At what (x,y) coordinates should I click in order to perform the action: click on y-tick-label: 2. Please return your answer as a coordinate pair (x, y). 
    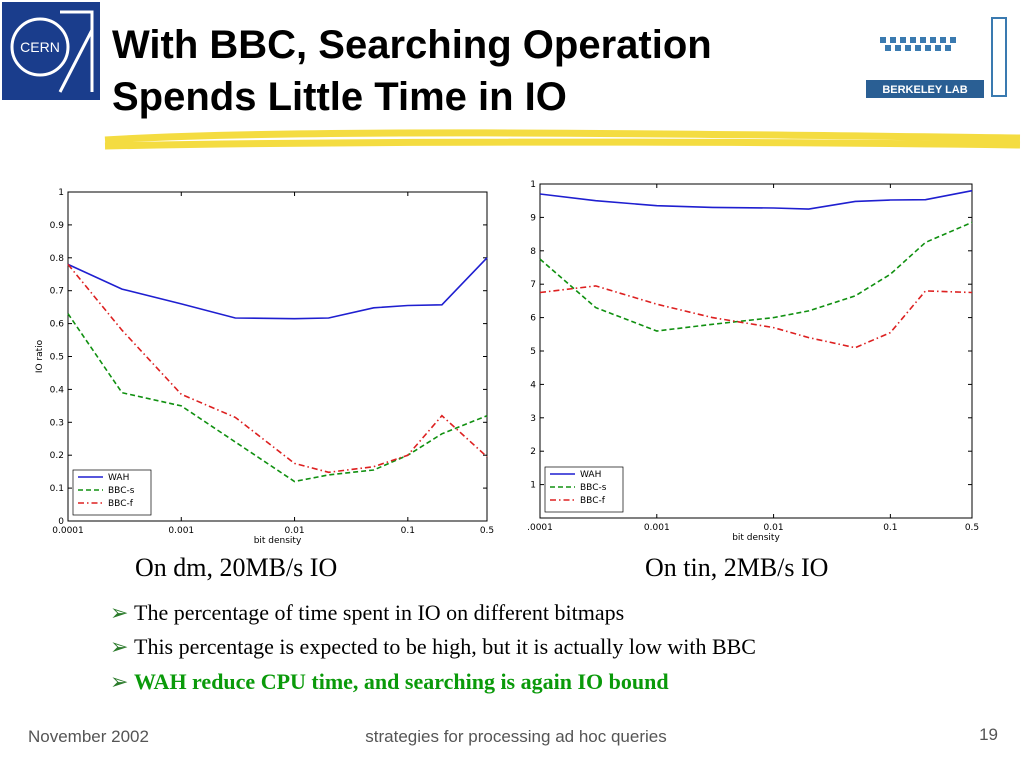
    Looking at the image, I should click on (533, 452).